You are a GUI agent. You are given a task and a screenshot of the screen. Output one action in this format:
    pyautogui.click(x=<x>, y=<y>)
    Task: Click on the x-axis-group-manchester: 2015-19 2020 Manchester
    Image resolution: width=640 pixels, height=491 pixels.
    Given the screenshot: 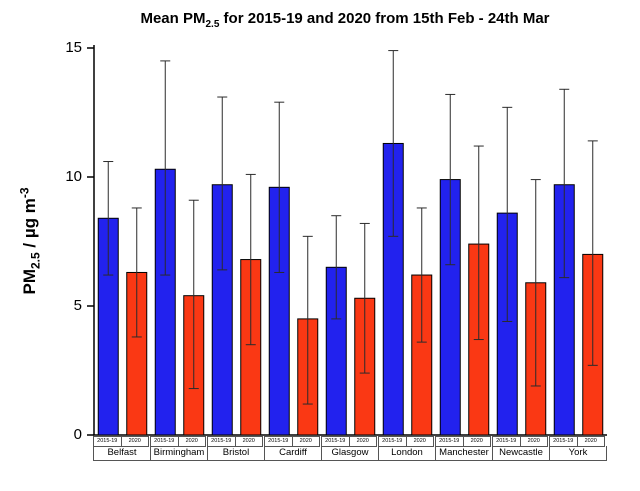 What is the action you would take?
    pyautogui.click(x=464, y=448)
    